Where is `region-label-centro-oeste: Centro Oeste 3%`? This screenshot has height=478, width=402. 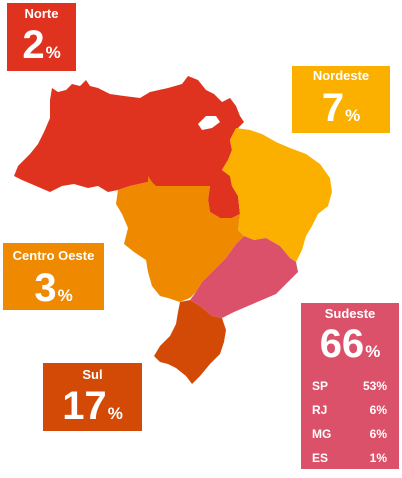 region-label-centro-oeste: Centro Oeste 3% is located at coordinates (53, 276).